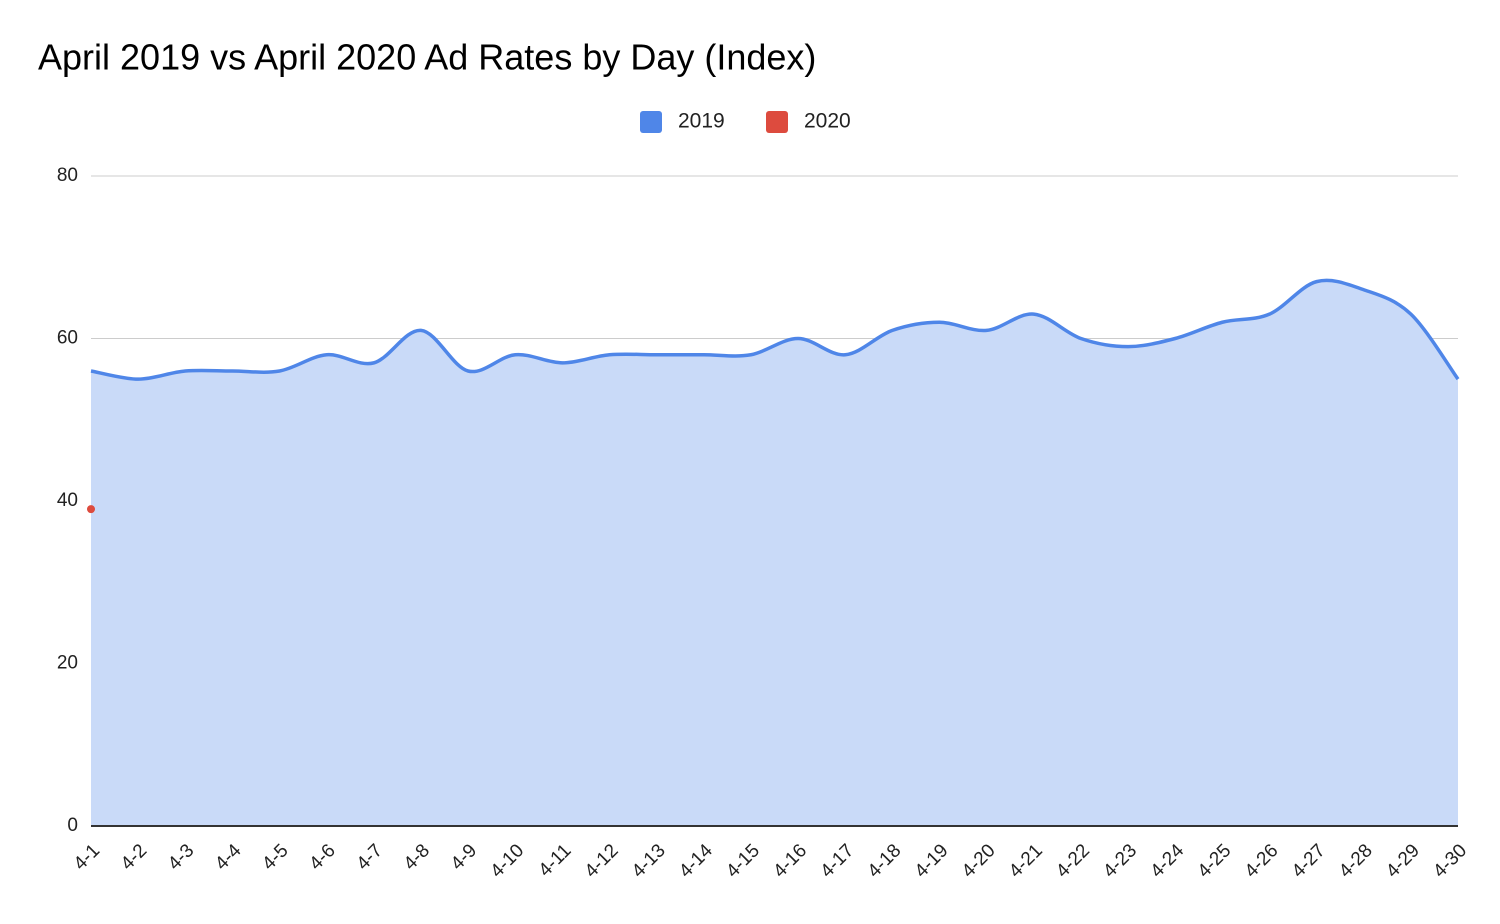  I want to click on x-tick-label: 4-21, so click(1026, 861).